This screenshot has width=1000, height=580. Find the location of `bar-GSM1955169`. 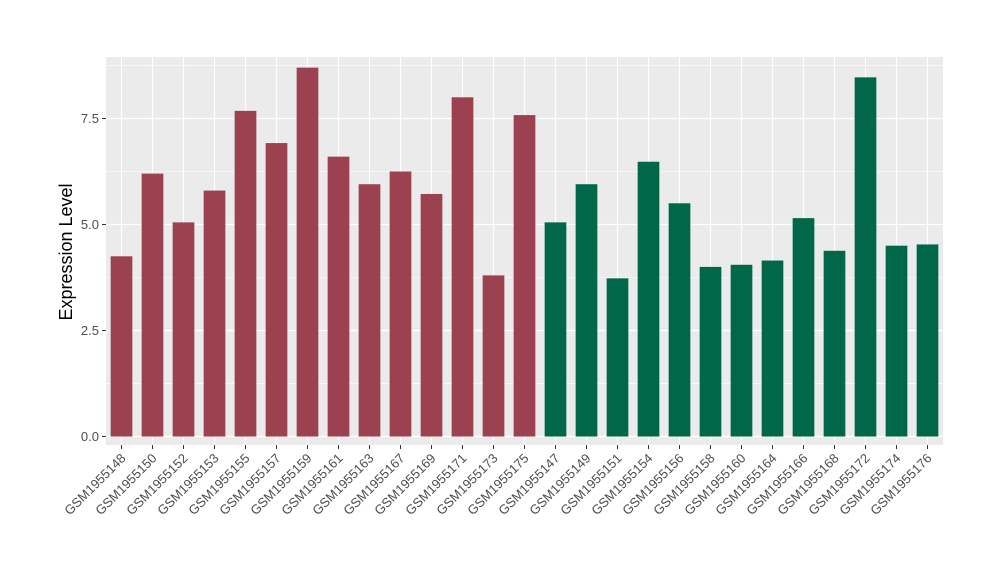

bar-GSM1955169 is located at coordinates (431, 315).